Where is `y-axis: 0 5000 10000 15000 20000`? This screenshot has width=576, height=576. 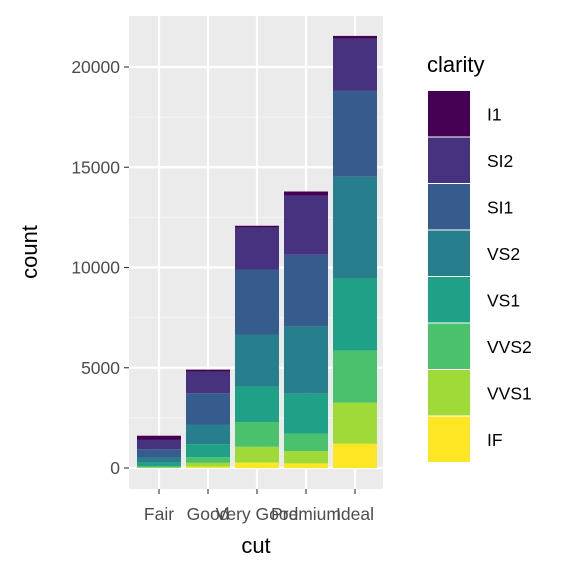
y-axis: 0 5000 10000 15000 20000 is located at coordinates (100, 267).